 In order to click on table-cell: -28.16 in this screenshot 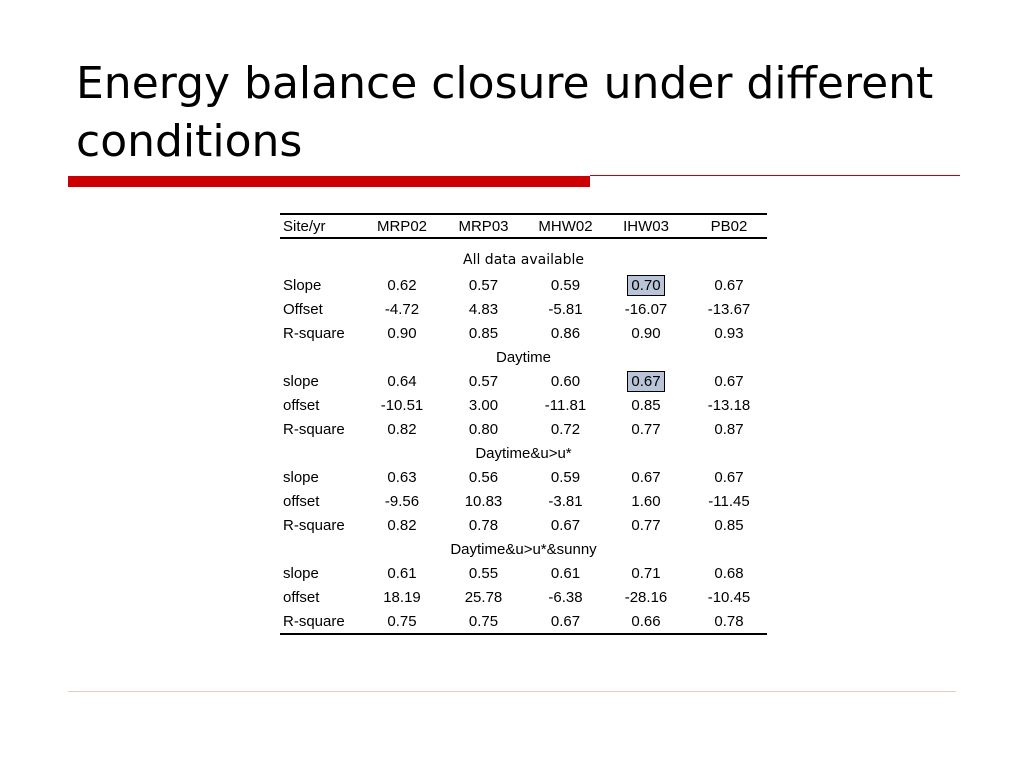, I will do `click(646, 597)`.